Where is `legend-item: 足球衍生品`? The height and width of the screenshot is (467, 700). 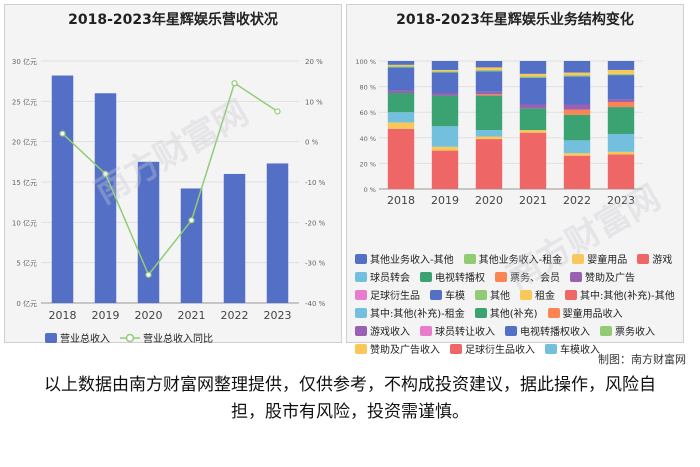
legend-item: 足球衍生品 is located at coordinates (387, 294).